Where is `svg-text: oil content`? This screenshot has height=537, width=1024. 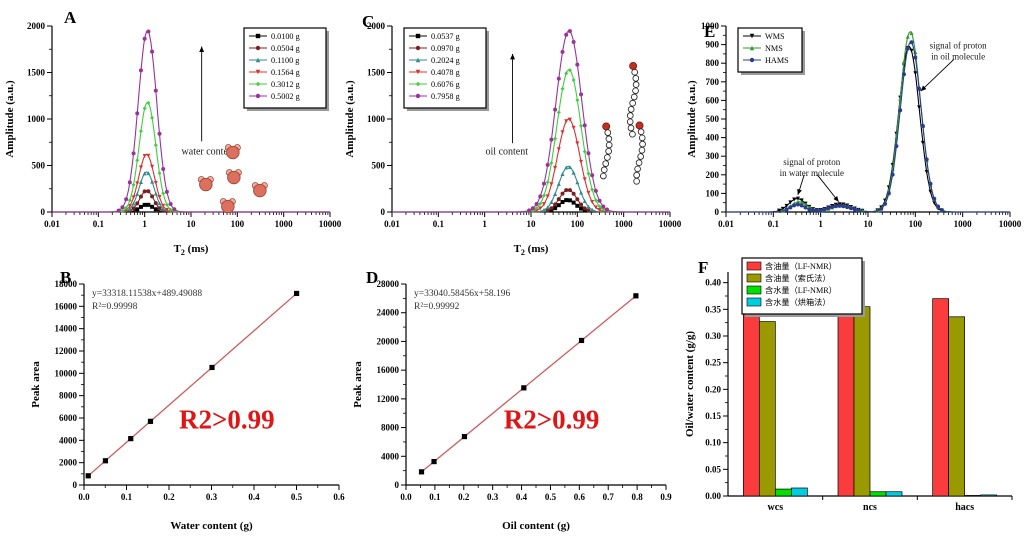
svg-text: oil content is located at coordinates (507, 151).